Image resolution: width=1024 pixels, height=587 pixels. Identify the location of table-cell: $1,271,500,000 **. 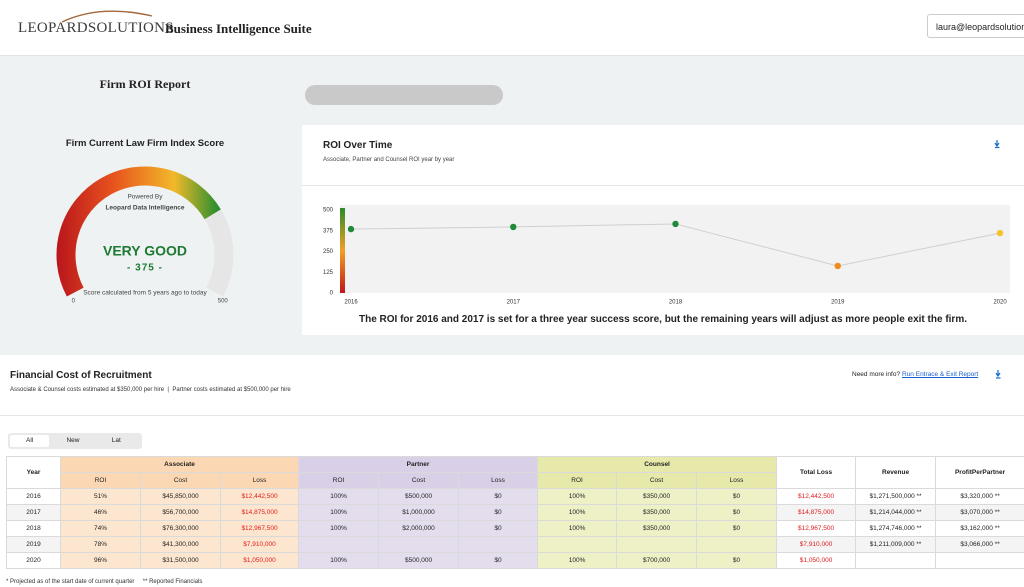
(896, 496).